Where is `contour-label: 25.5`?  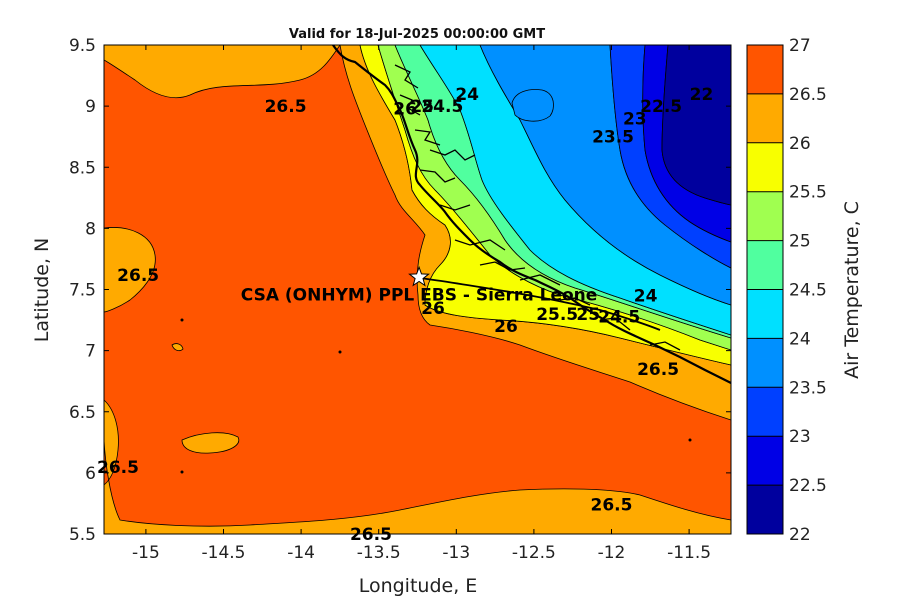
contour-label: 25.5 is located at coordinates (557, 315).